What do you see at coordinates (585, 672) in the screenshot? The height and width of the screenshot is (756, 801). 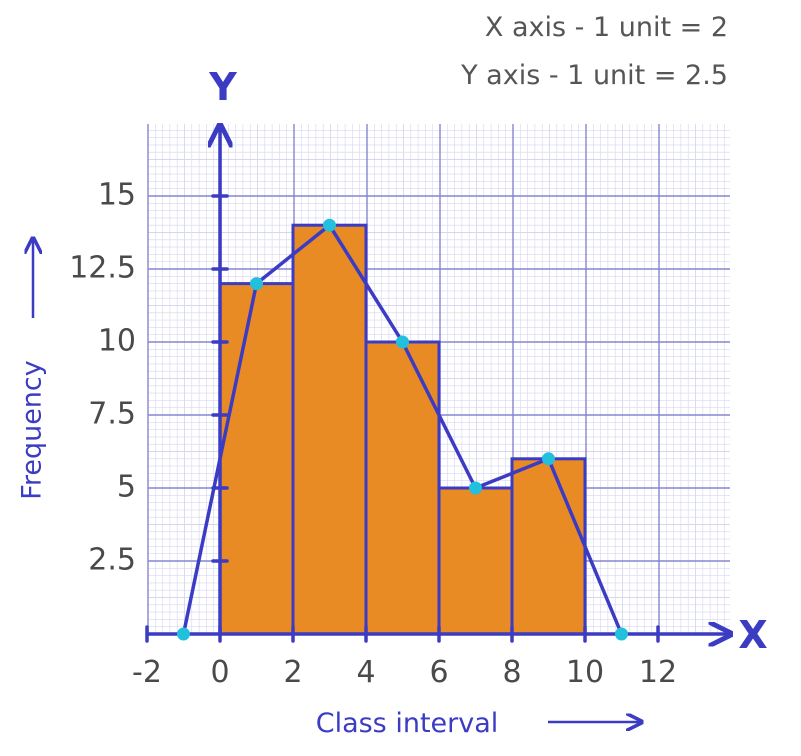 I see `x-tick-label: 10` at bounding box center [585, 672].